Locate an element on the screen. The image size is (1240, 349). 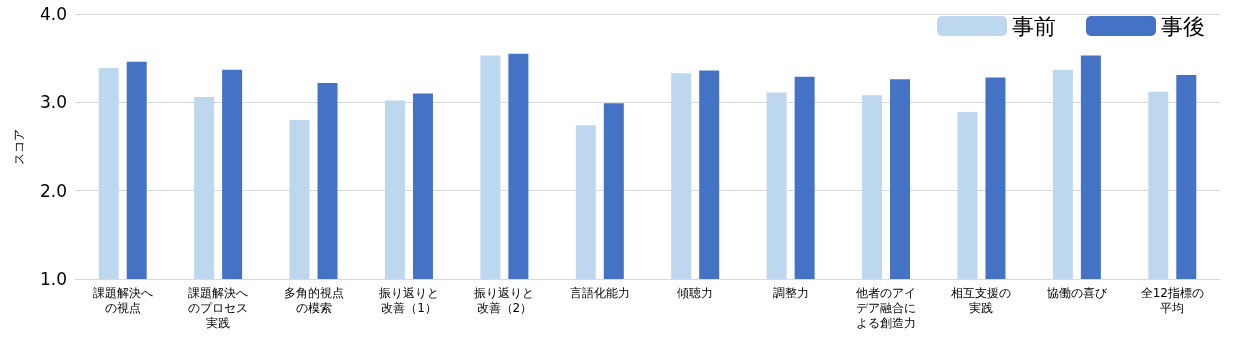
x-tick-label: 振り返りと改善（2） is located at coordinates (504, 300).